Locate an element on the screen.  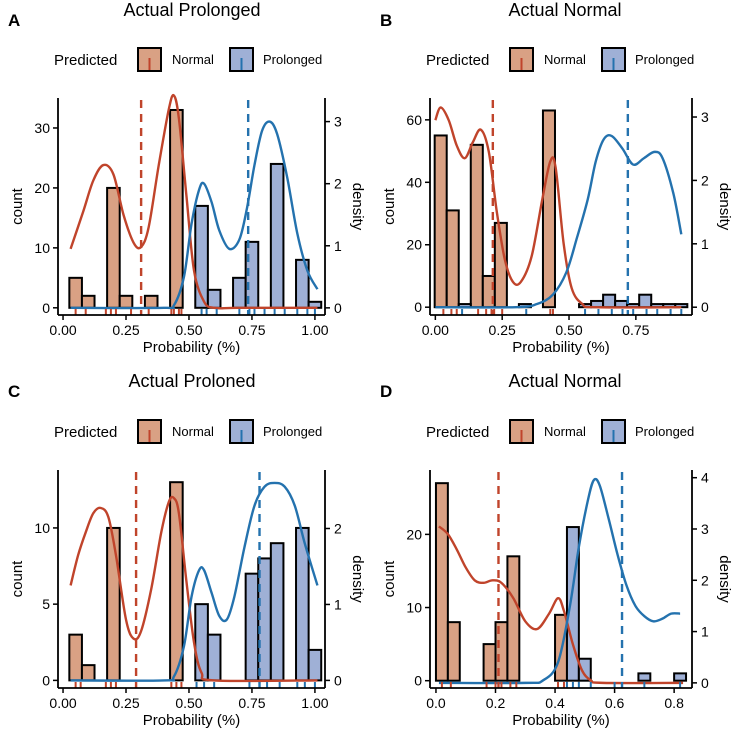
chart-title: Actual Normal is located at coordinates (564, 381).